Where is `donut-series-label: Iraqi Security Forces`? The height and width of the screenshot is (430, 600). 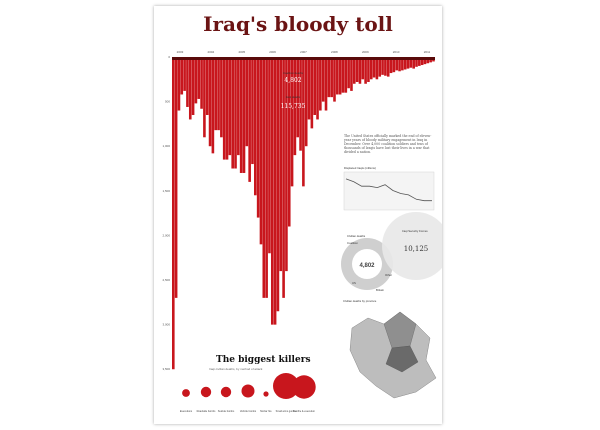
donut-series-label: Iraqi Security Forces is located at coordinates (415, 231).